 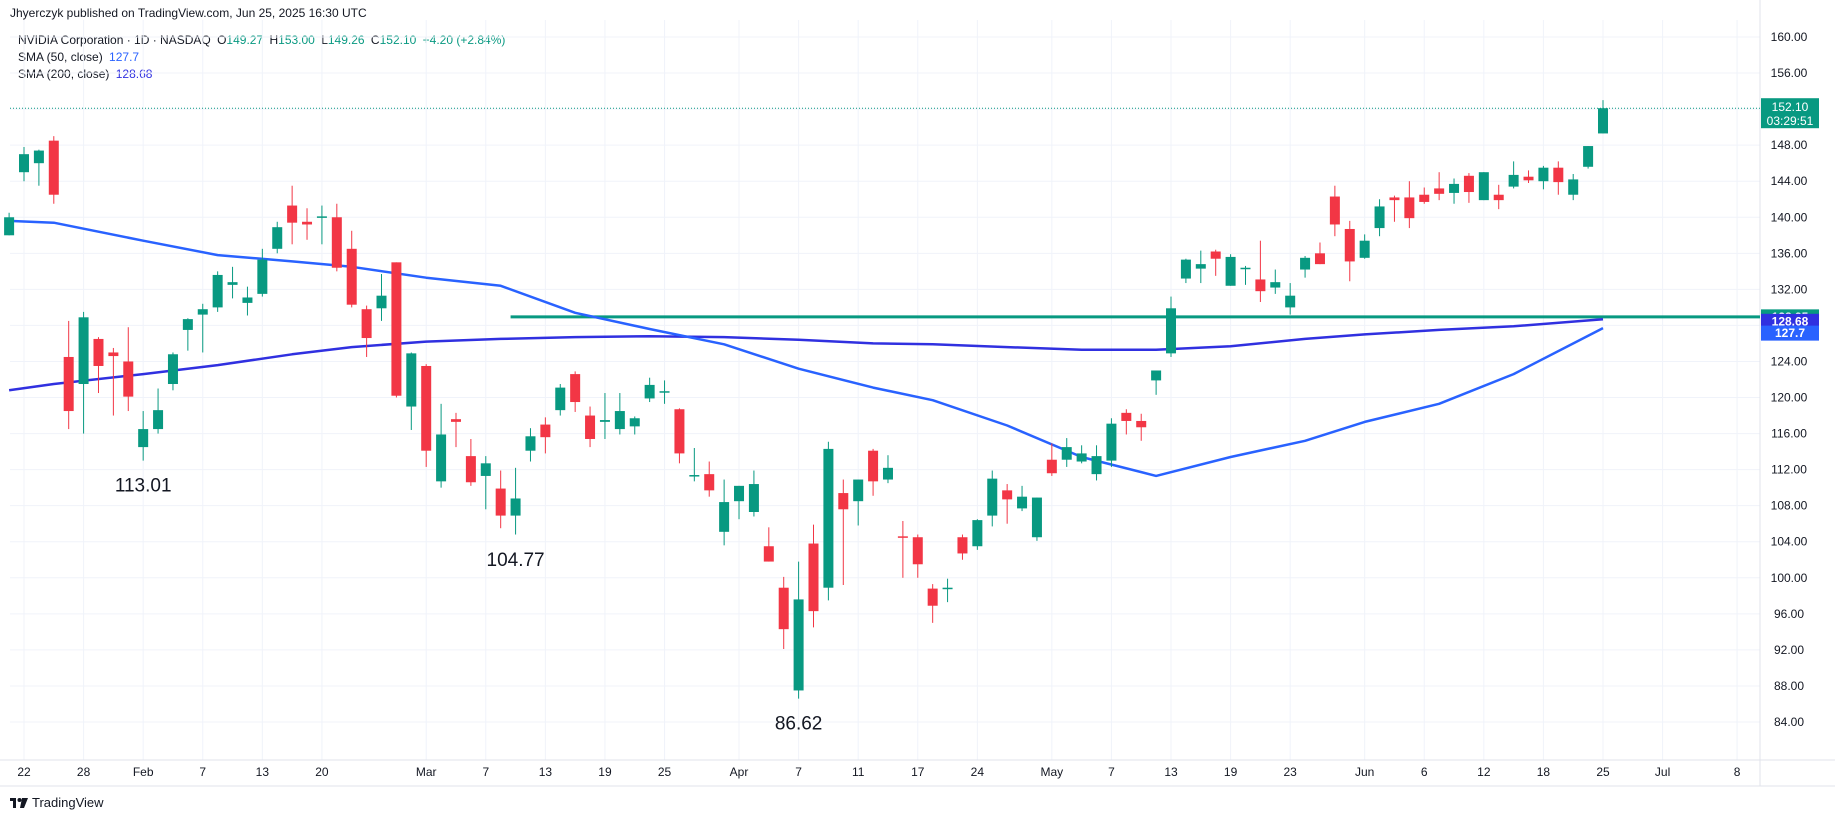 What do you see at coordinates (1789, 289) in the screenshot?
I see `y-tick-label: 132.00` at bounding box center [1789, 289].